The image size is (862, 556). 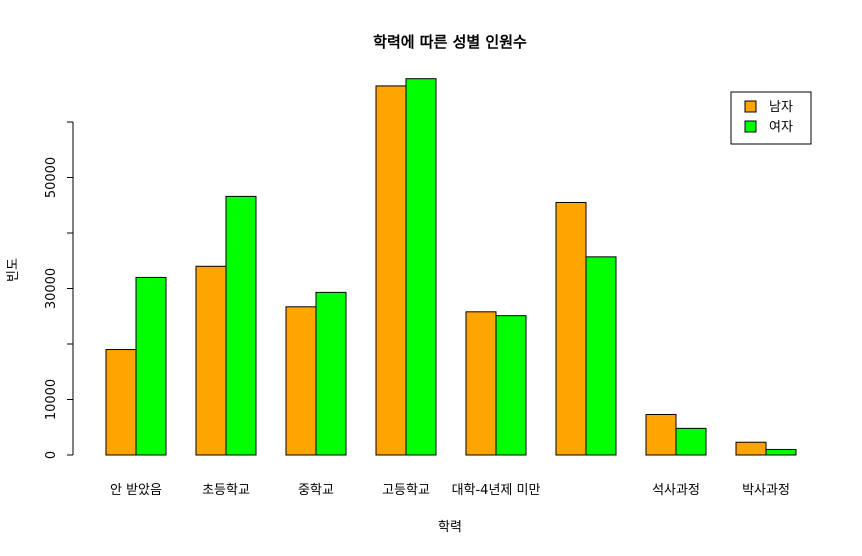 I want to click on y-tick-label: 0, so click(x=51, y=455).